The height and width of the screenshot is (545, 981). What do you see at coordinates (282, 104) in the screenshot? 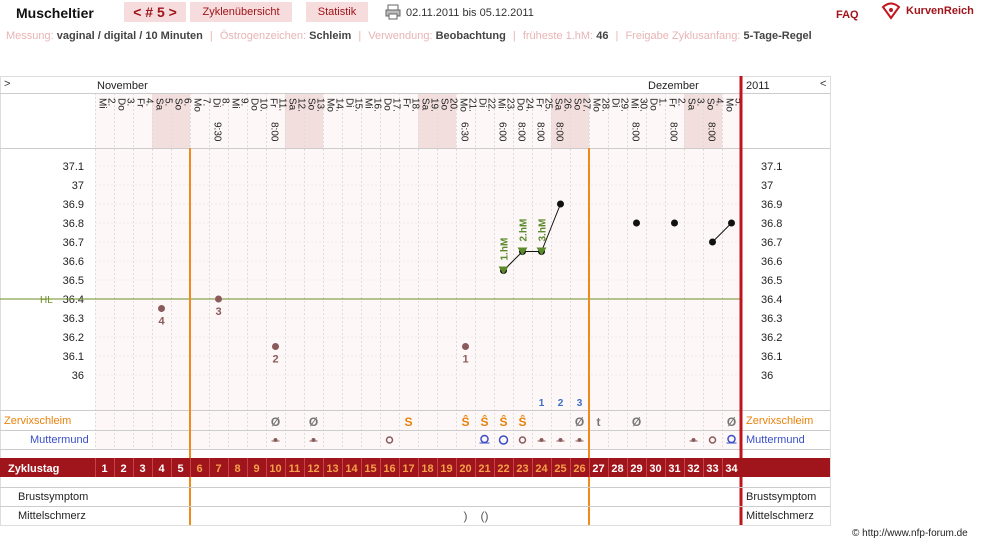
I see `day-date-label: 11.` at bounding box center [282, 104].